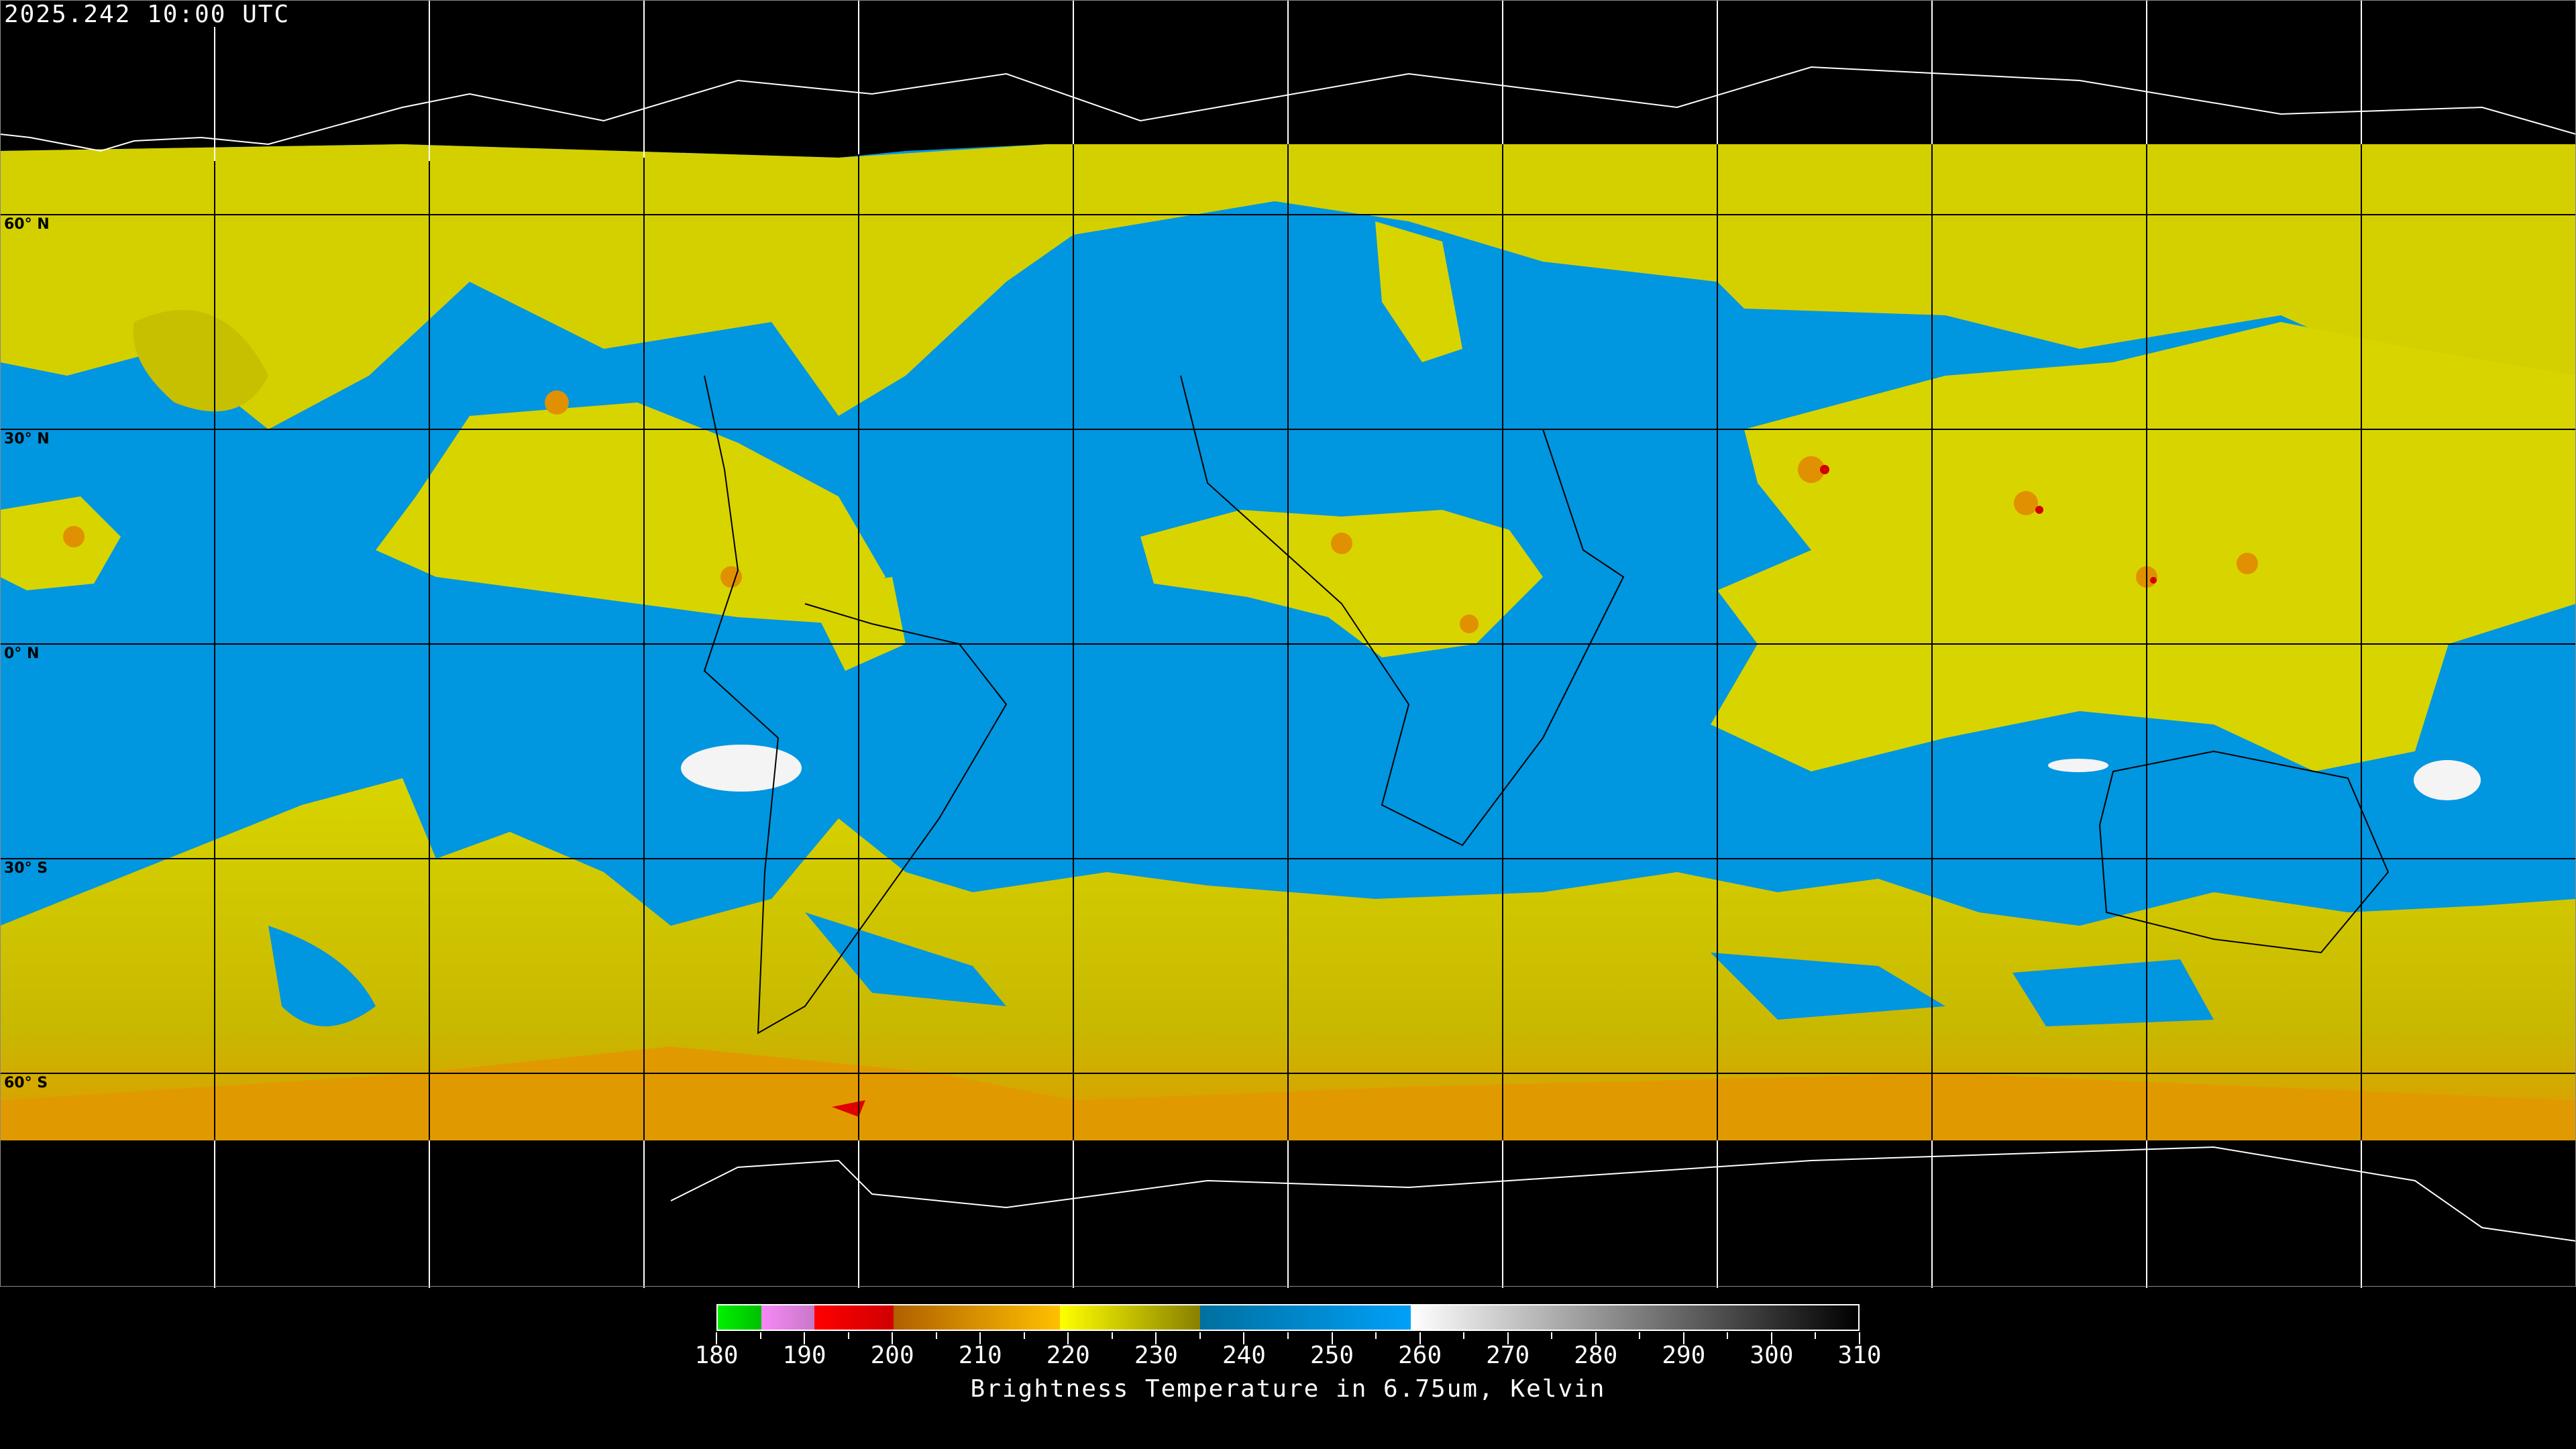 The height and width of the screenshot is (1449, 2576). I want to click on colorbar-tick-label: 240, so click(1244, 1355).